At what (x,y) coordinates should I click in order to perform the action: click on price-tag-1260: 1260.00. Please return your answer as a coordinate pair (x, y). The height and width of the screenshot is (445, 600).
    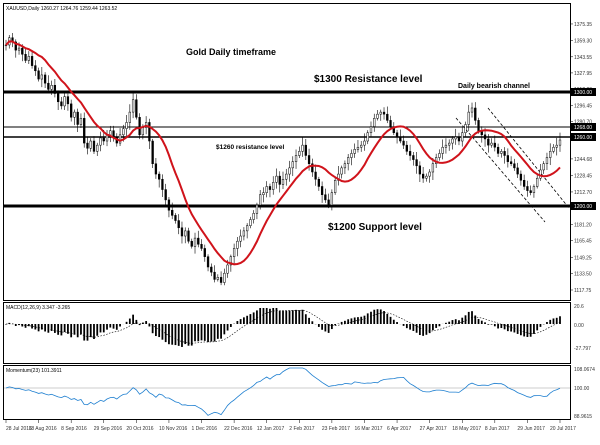
    Looking at the image, I should click on (583, 138).